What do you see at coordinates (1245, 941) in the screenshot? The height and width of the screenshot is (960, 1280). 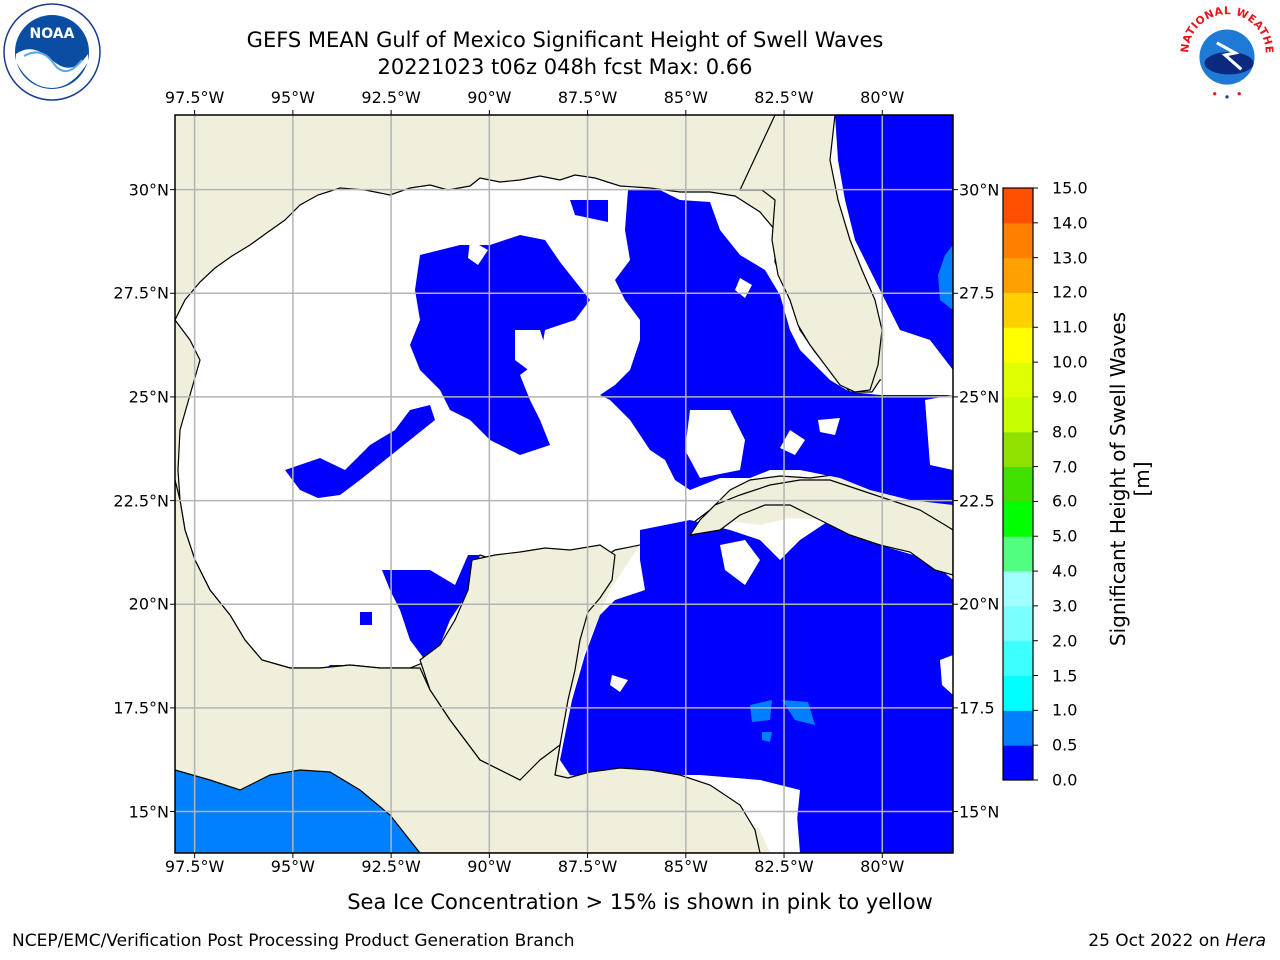 I see `footer-host: Hera` at bounding box center [1245, 941].